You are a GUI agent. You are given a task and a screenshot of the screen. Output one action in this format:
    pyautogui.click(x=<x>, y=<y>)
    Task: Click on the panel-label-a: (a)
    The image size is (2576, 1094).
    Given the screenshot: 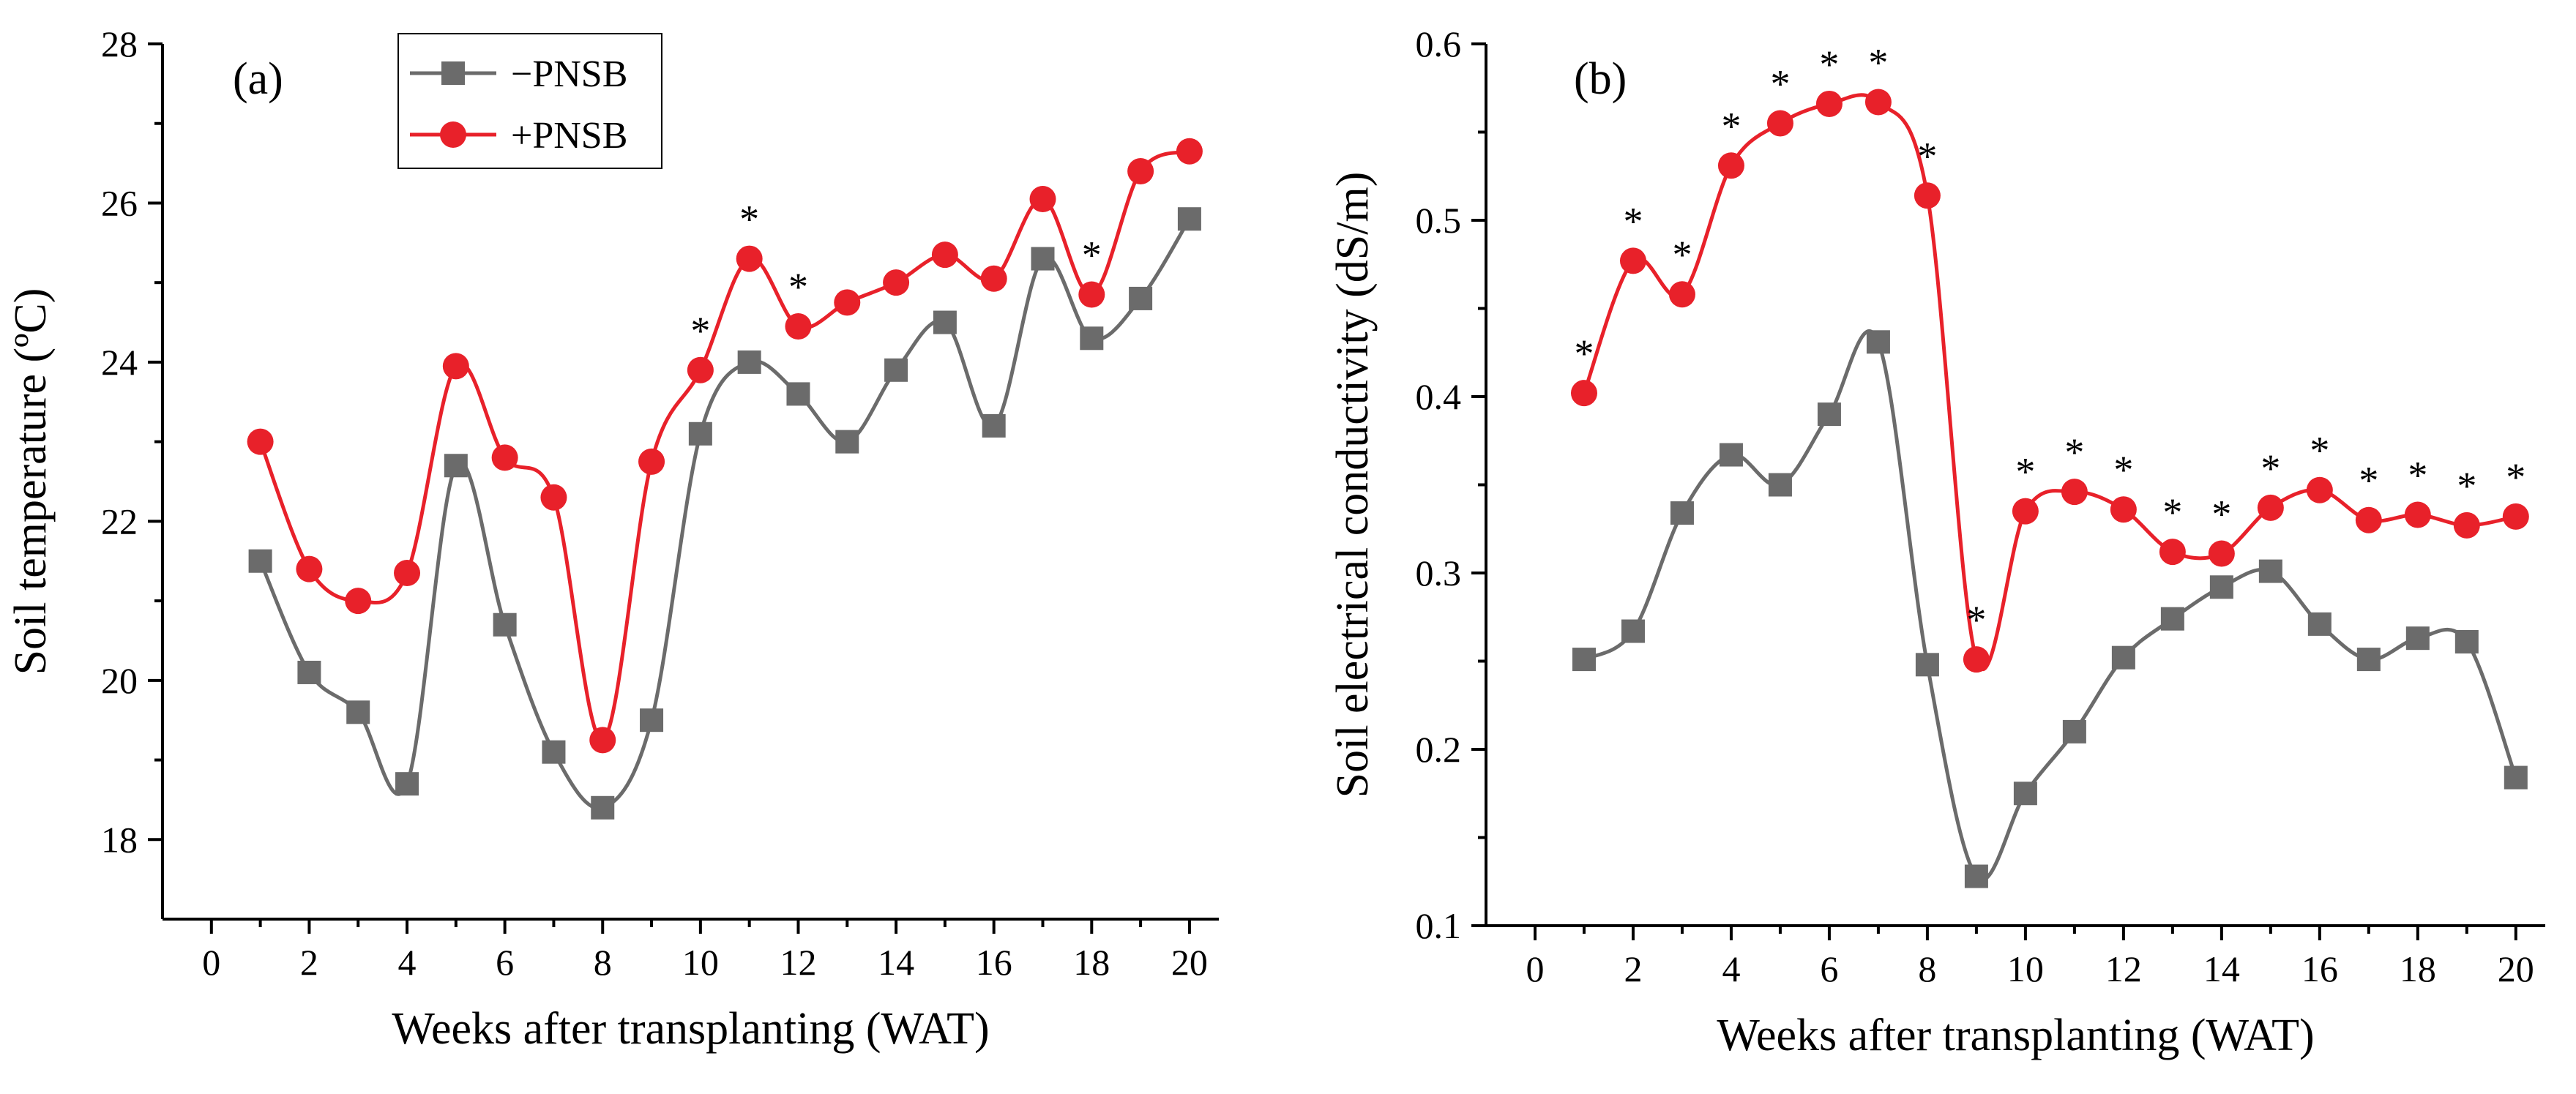 What is the action you would take?
    pyautogui.click(x=258, y=79)
    